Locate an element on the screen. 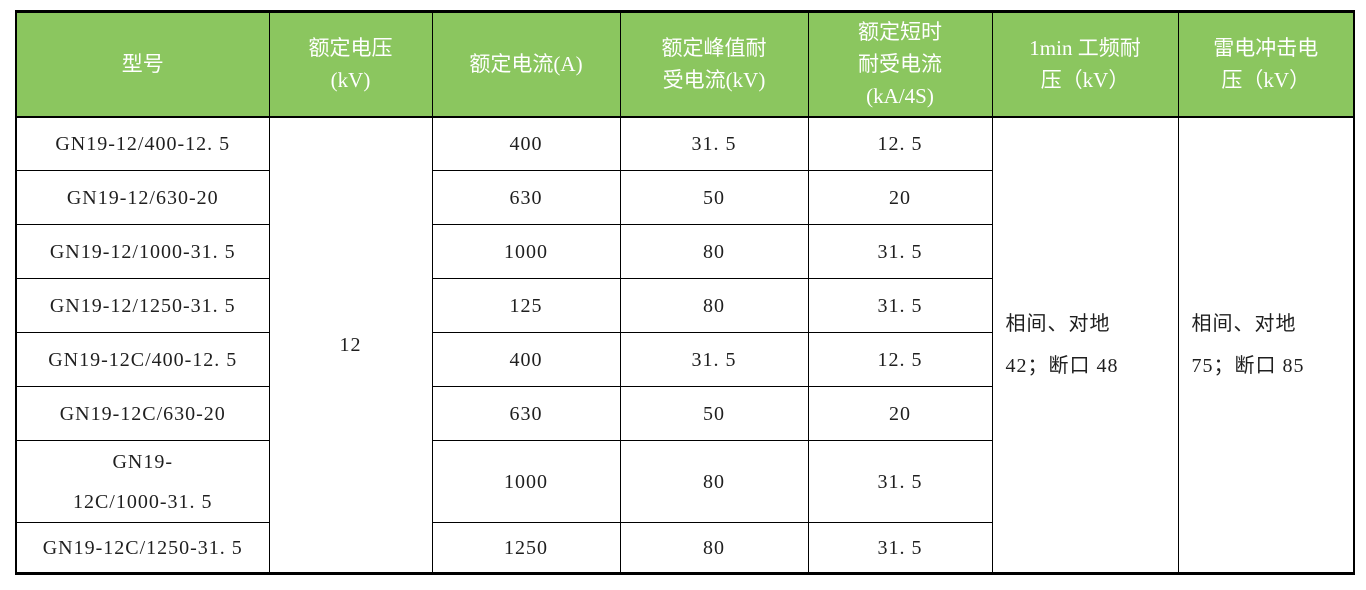 The width and height of the screenshot is (1366, 590). table-row: GN19-12C/1250-31. 5 1250 80 31. 5 is located at coordinates (684, 548).